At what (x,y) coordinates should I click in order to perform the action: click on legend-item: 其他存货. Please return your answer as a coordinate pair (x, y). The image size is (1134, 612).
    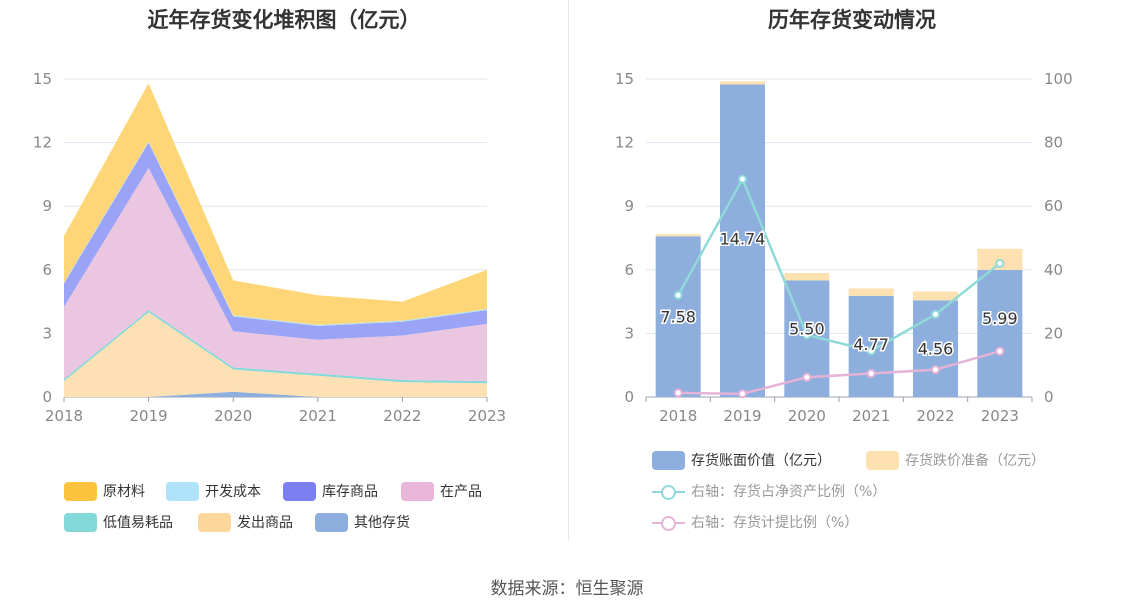
    Looking at the image, I should click on (362, 522).